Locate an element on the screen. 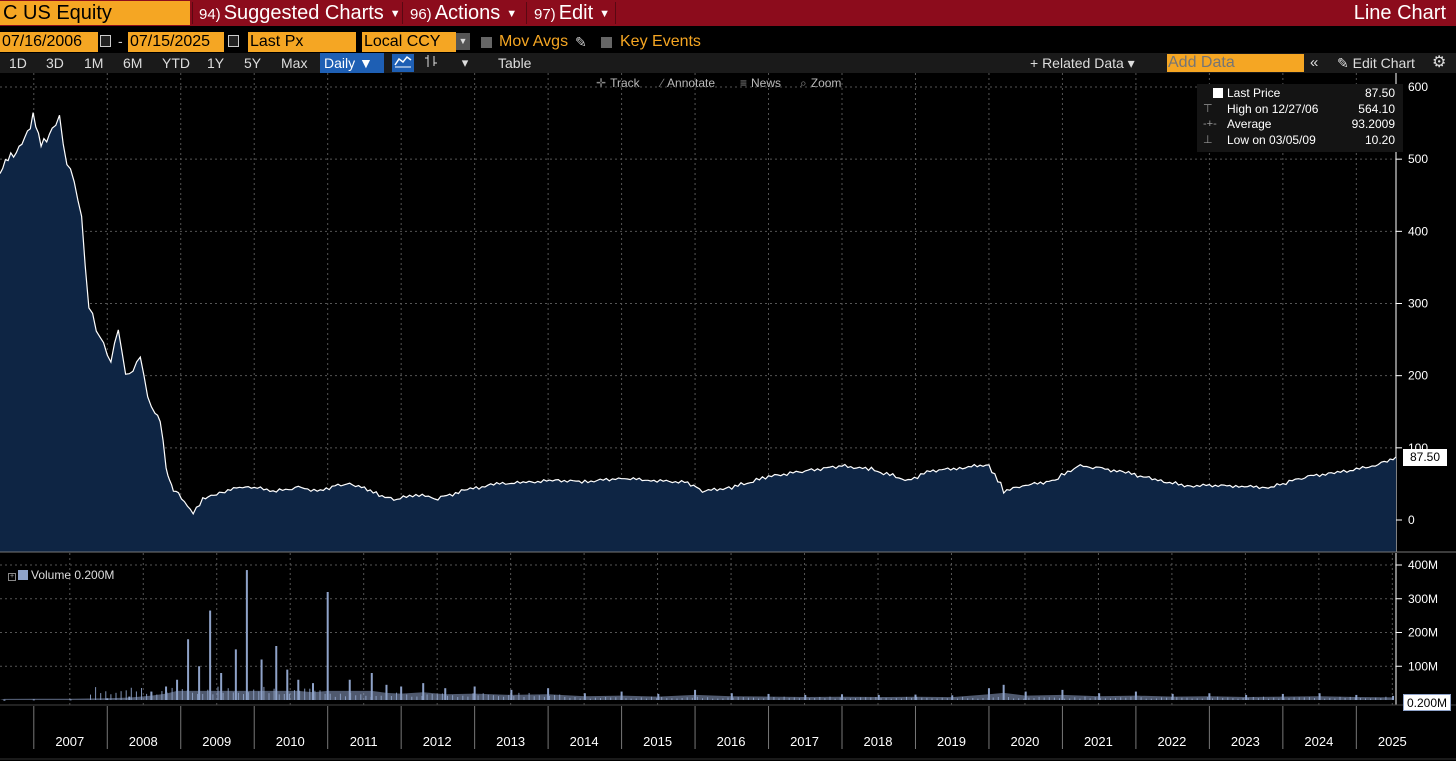 The width and height of the screenshot is (1456, 761). start-date-field: 07/16/2006 is located at coordinates (49, 42).